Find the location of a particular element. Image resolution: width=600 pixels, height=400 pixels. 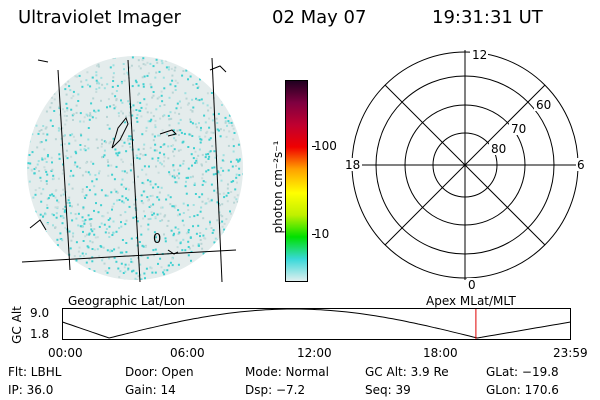

time-tick-0: 00:00 is located at coordinates (65, 353).